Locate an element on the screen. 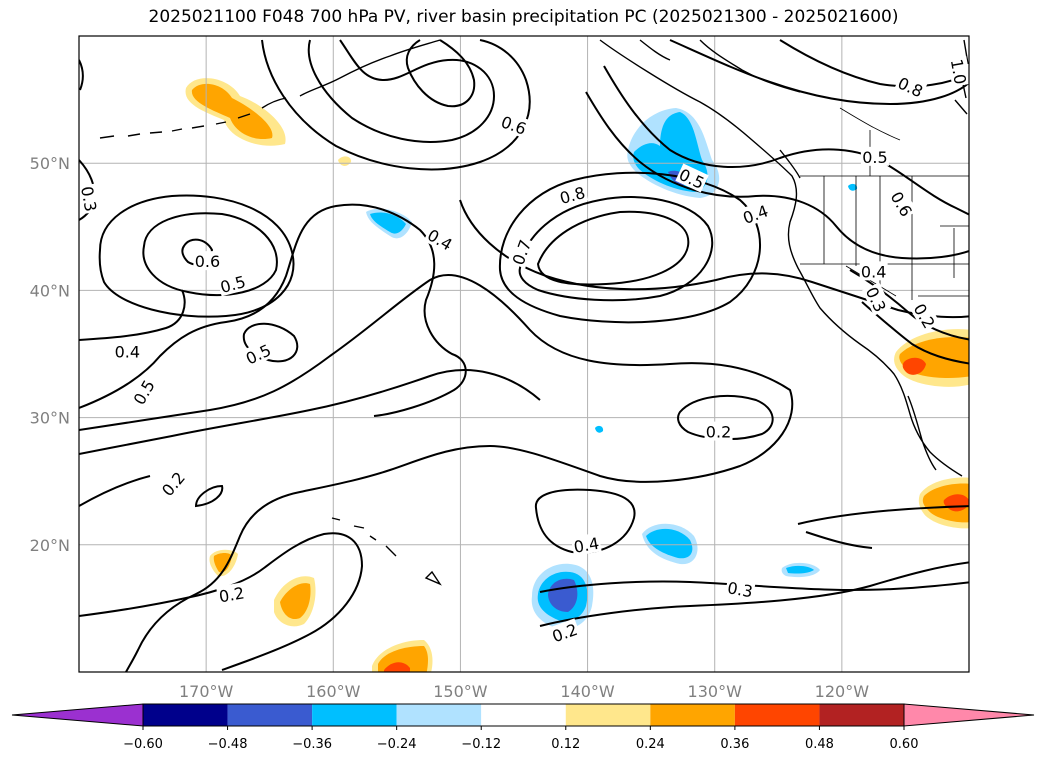  contour-label: 0.7 is located at coordinates (521, 252).